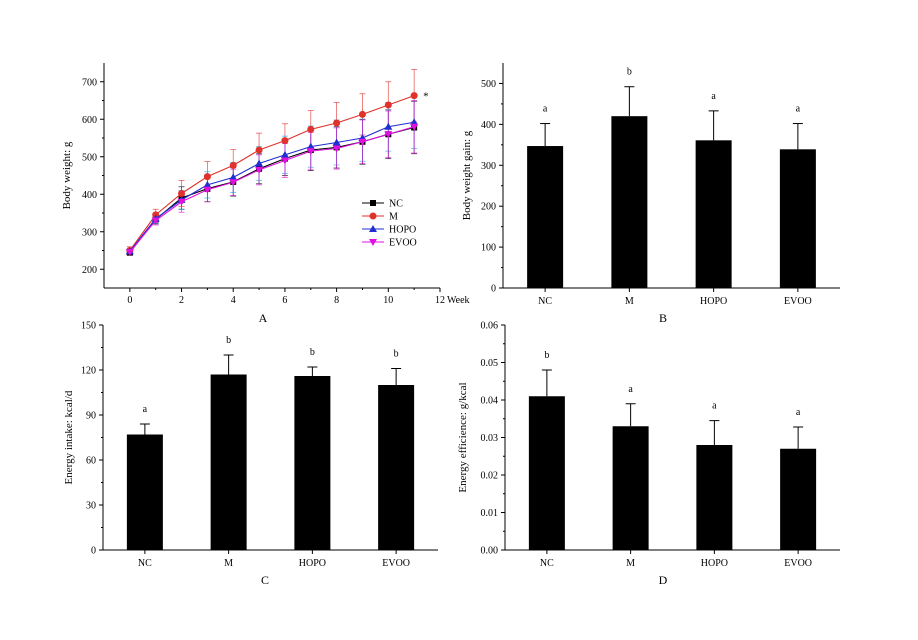 This screenshot has height=640, width=918. Describe the element at coordinates (629, 72) in the screenshot. I see `panel-b-significance-letter: b` at that location.